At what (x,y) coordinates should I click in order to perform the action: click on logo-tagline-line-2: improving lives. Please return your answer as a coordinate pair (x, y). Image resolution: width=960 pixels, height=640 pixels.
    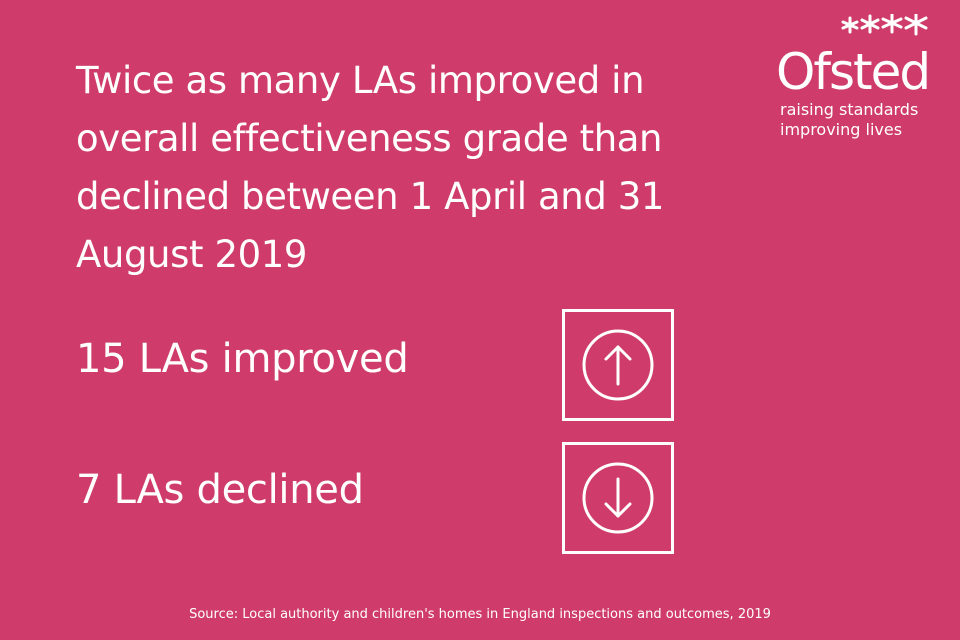
    Looking at the image, I should click on (841, 129).